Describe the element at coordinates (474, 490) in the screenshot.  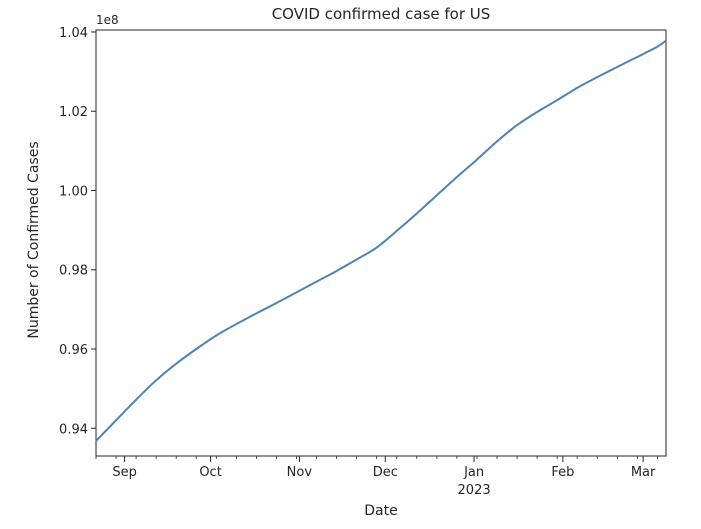
I see `x-tick-sublabel: 2023` at that location.